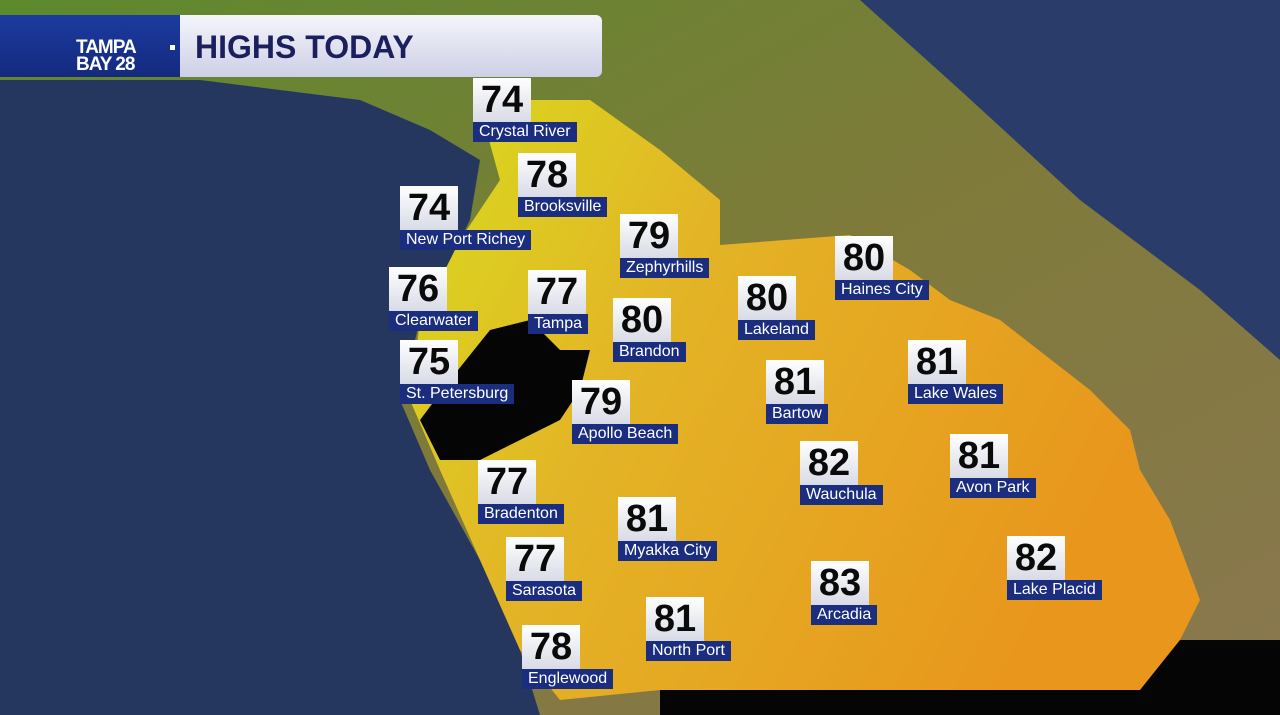 The width and height of the screenshot is (1280, 715). I want to click on station-marker: 77 Tampa, so click(558, 302).